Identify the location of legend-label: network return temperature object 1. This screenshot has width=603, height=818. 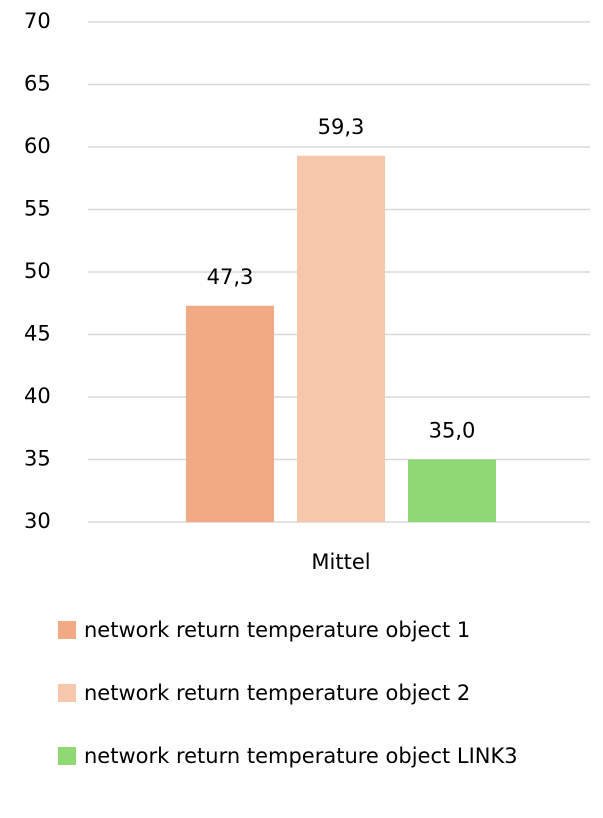
(277, 630).